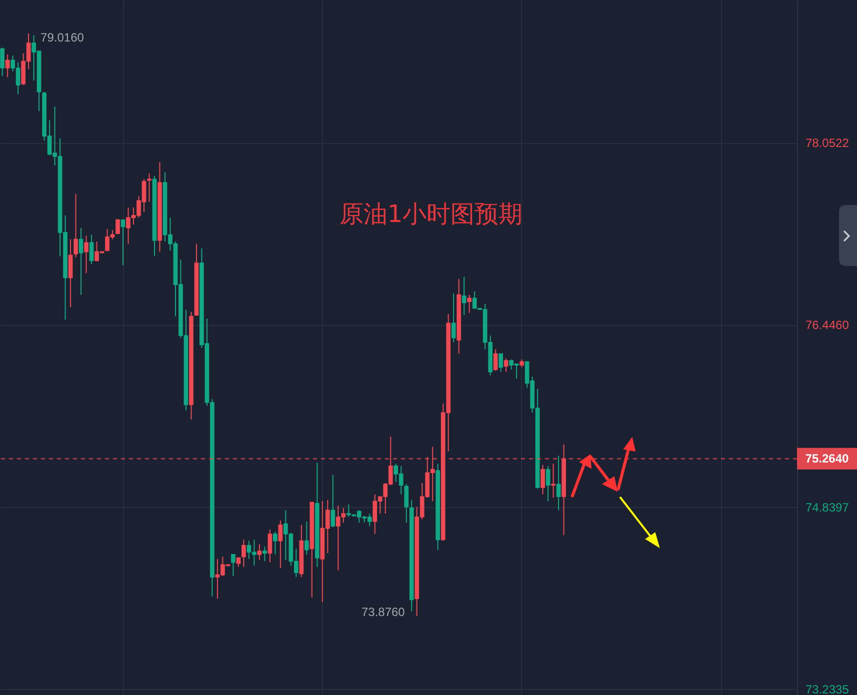  I want to click on y-tick-label: 73.2335, so click(828, 688).